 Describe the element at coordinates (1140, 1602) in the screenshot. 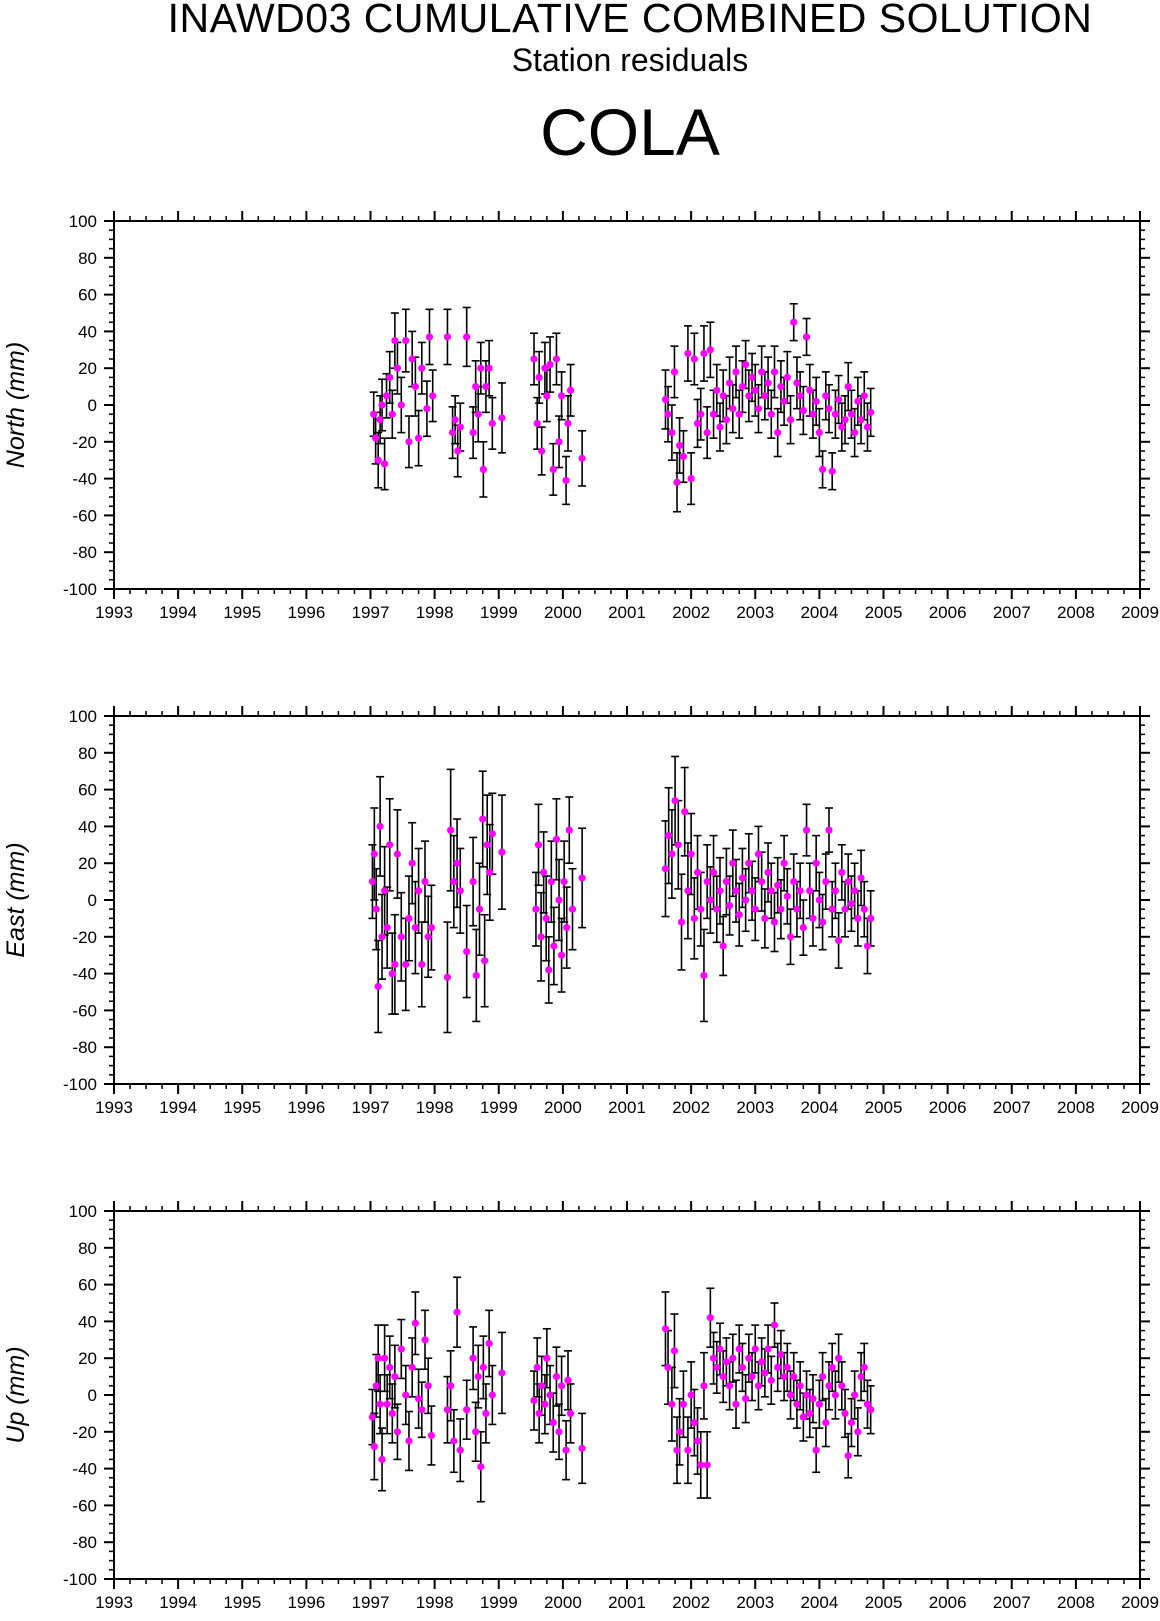

I see `x-tick-label: 2009` at that location.